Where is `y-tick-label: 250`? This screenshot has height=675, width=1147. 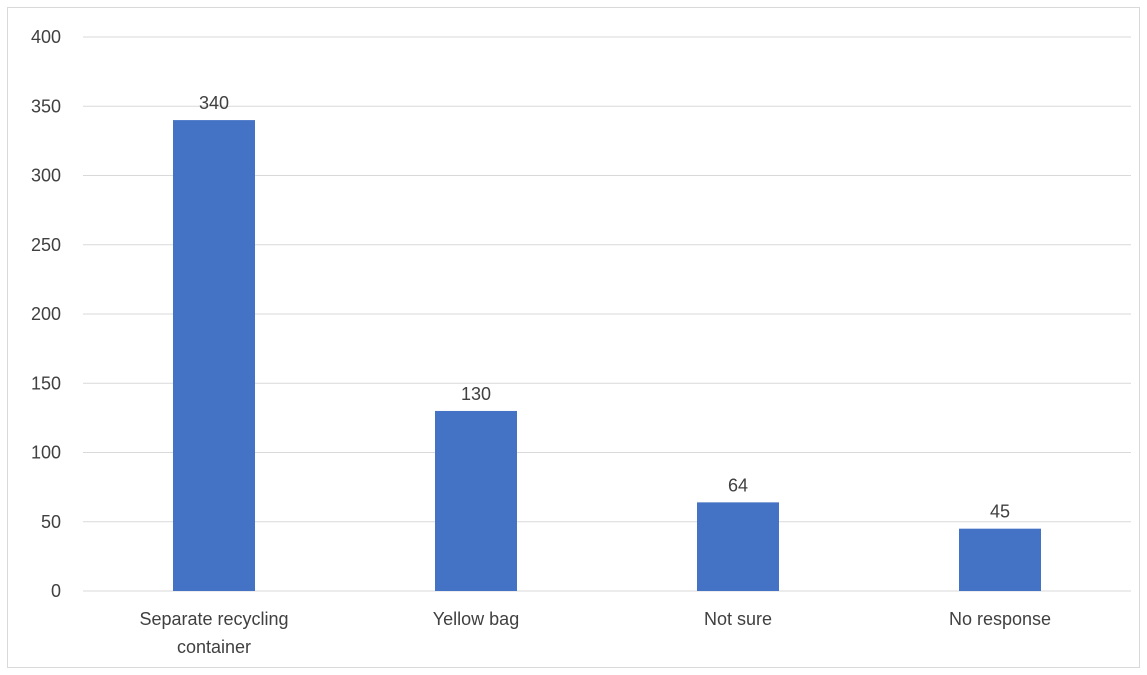
y-tick-label: 250 is located at coordinates (46, 245).